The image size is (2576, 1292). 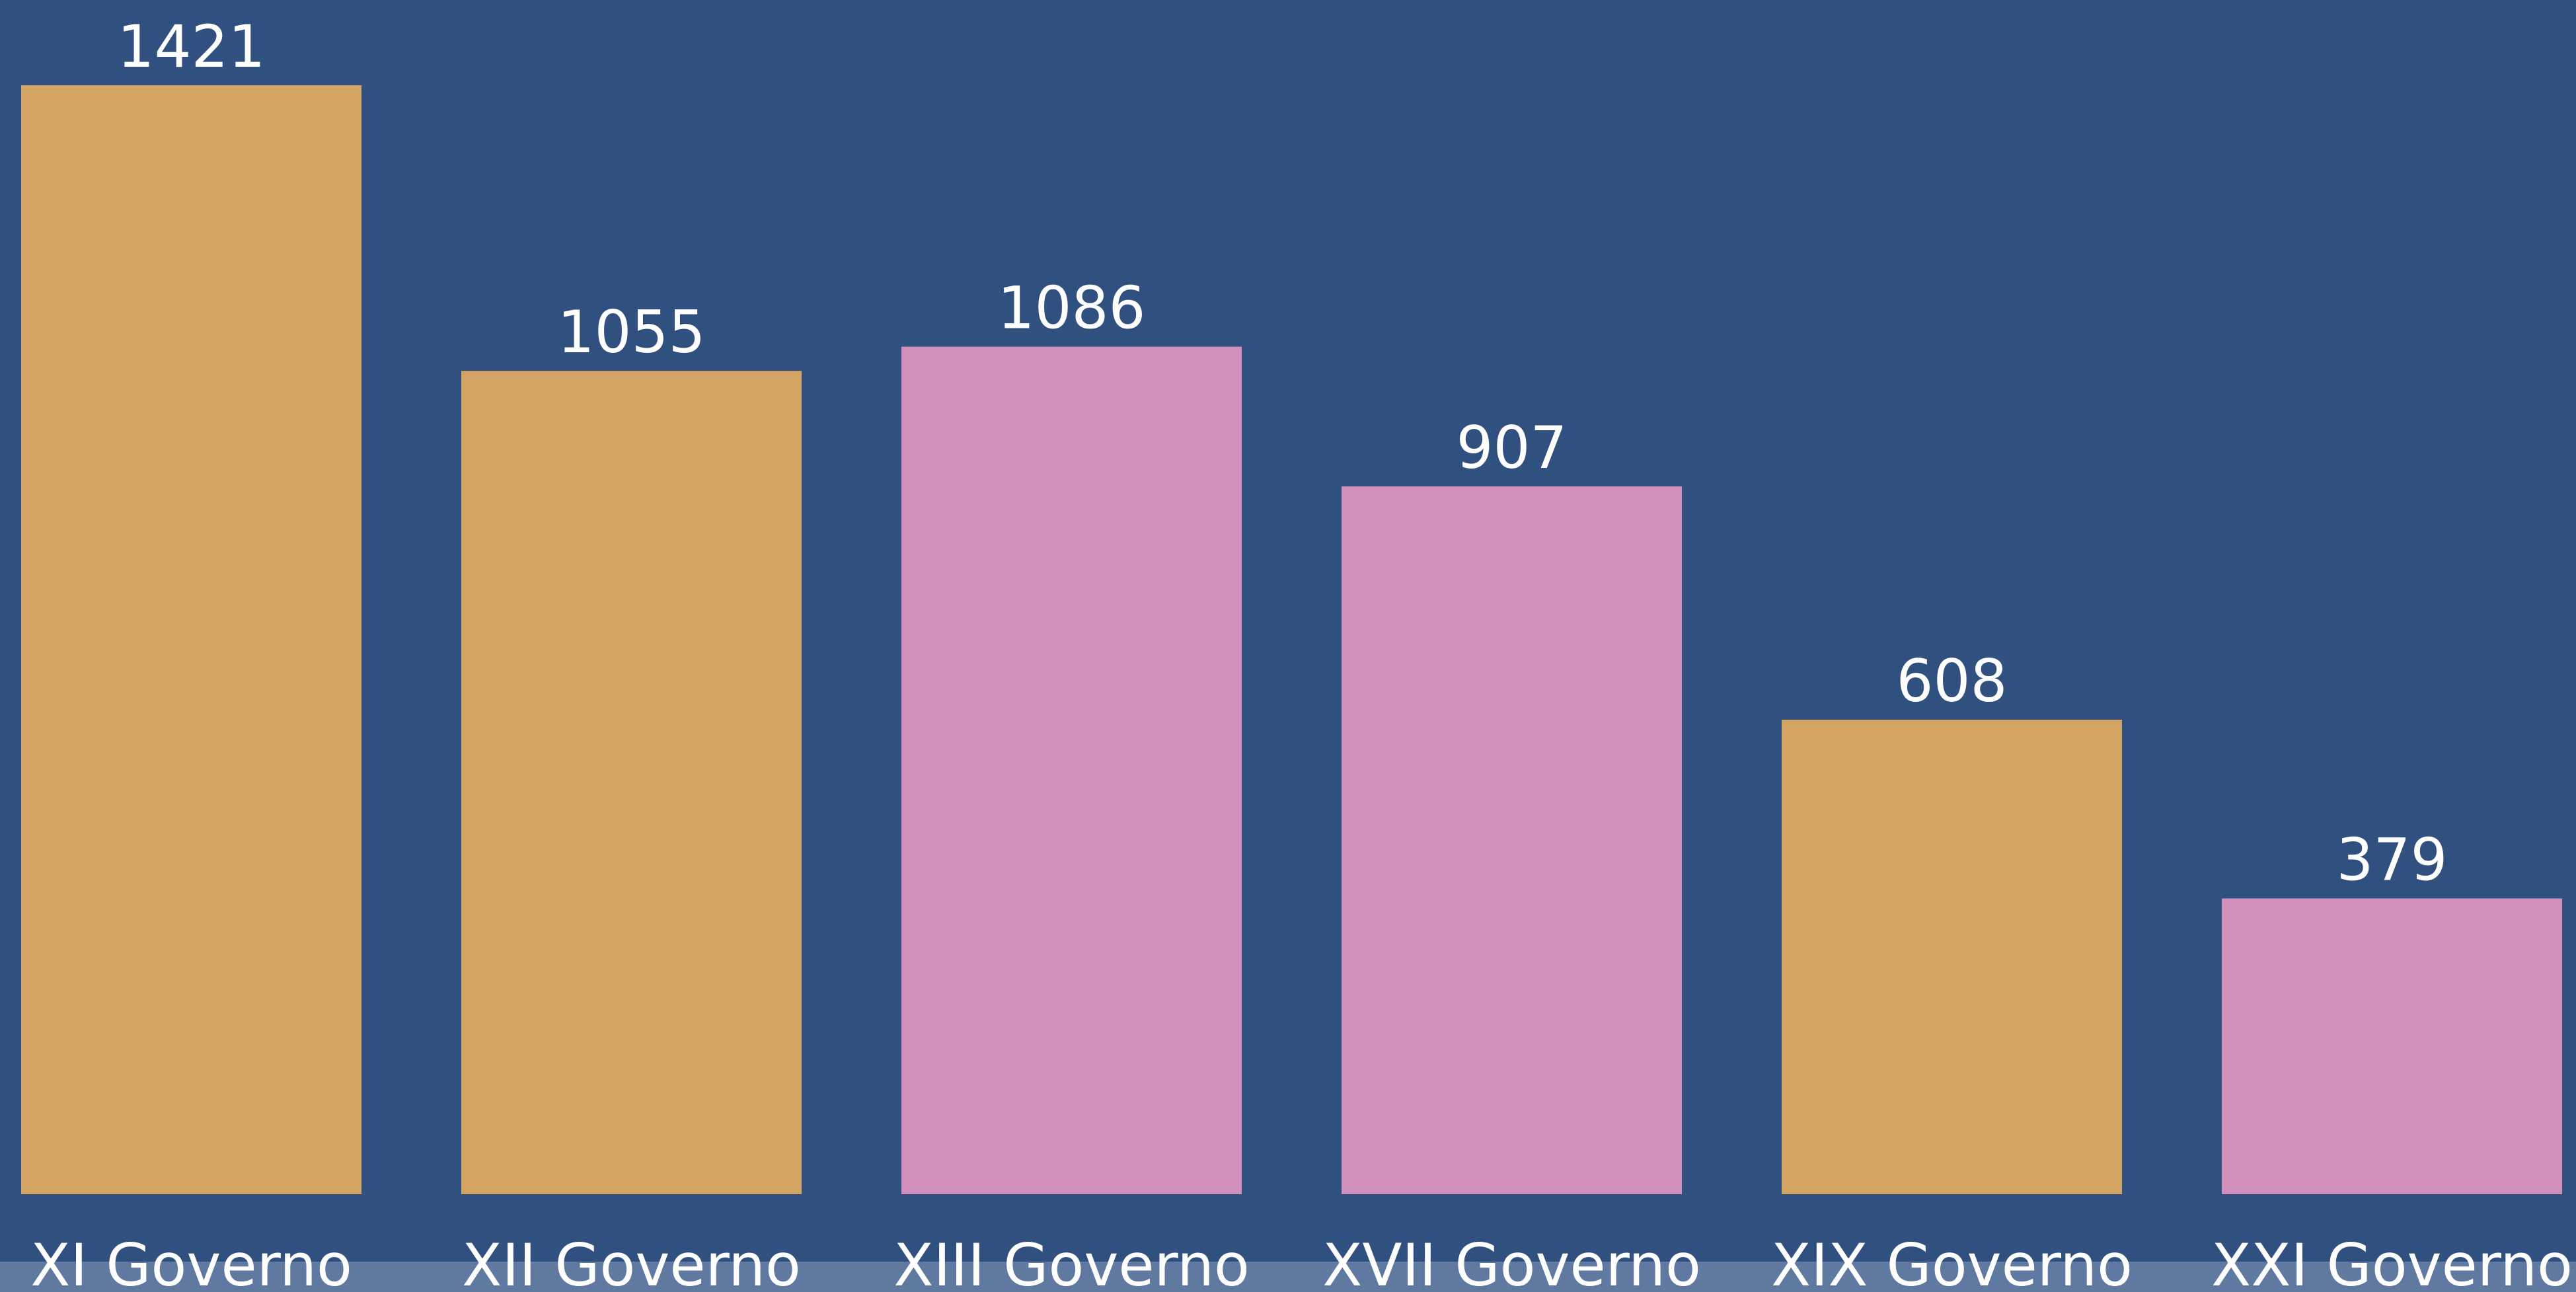 I want to click on value-label: 1421, so click(x=192, y=47).